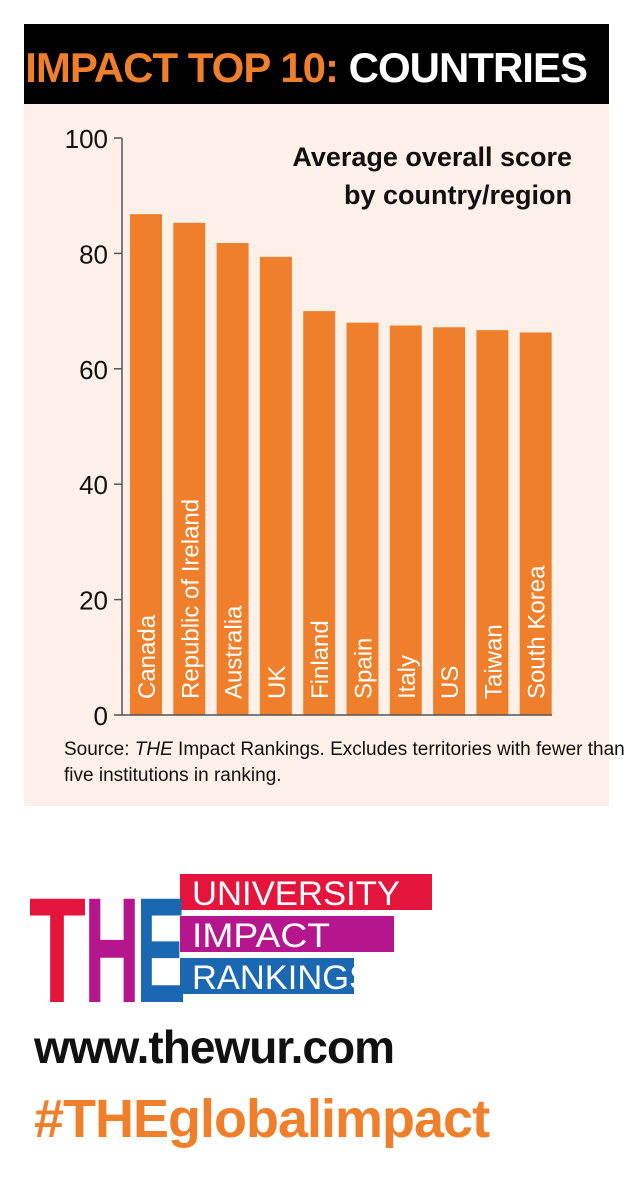  I want to click on bar-republic-of-ireland, so click(189, 468).